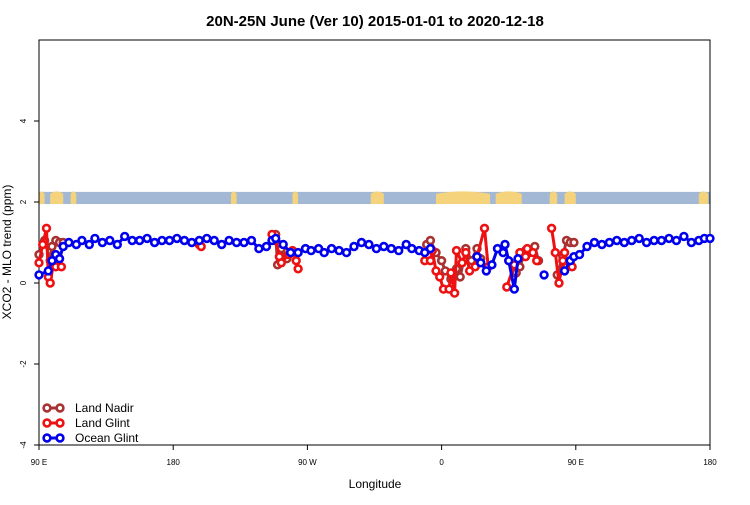 This screenshot has width=750, height=505. What do you see at coordinates (174, 462) in the screenshot?
I see `x-tick-label: 180` at bounding box center [174, 462].